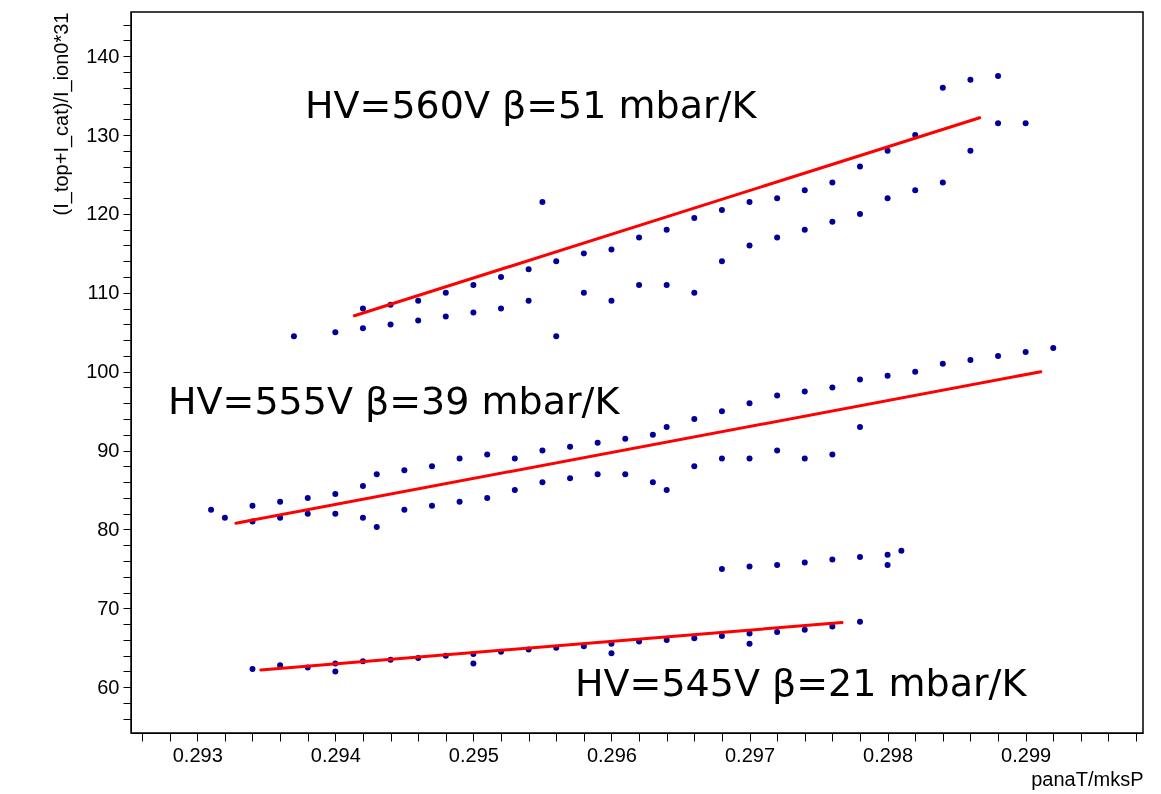  Describe the element at coordinates (531, 105) in the screenshot. I see `annotation: HV=560V β=51 mbar/K` at that location.